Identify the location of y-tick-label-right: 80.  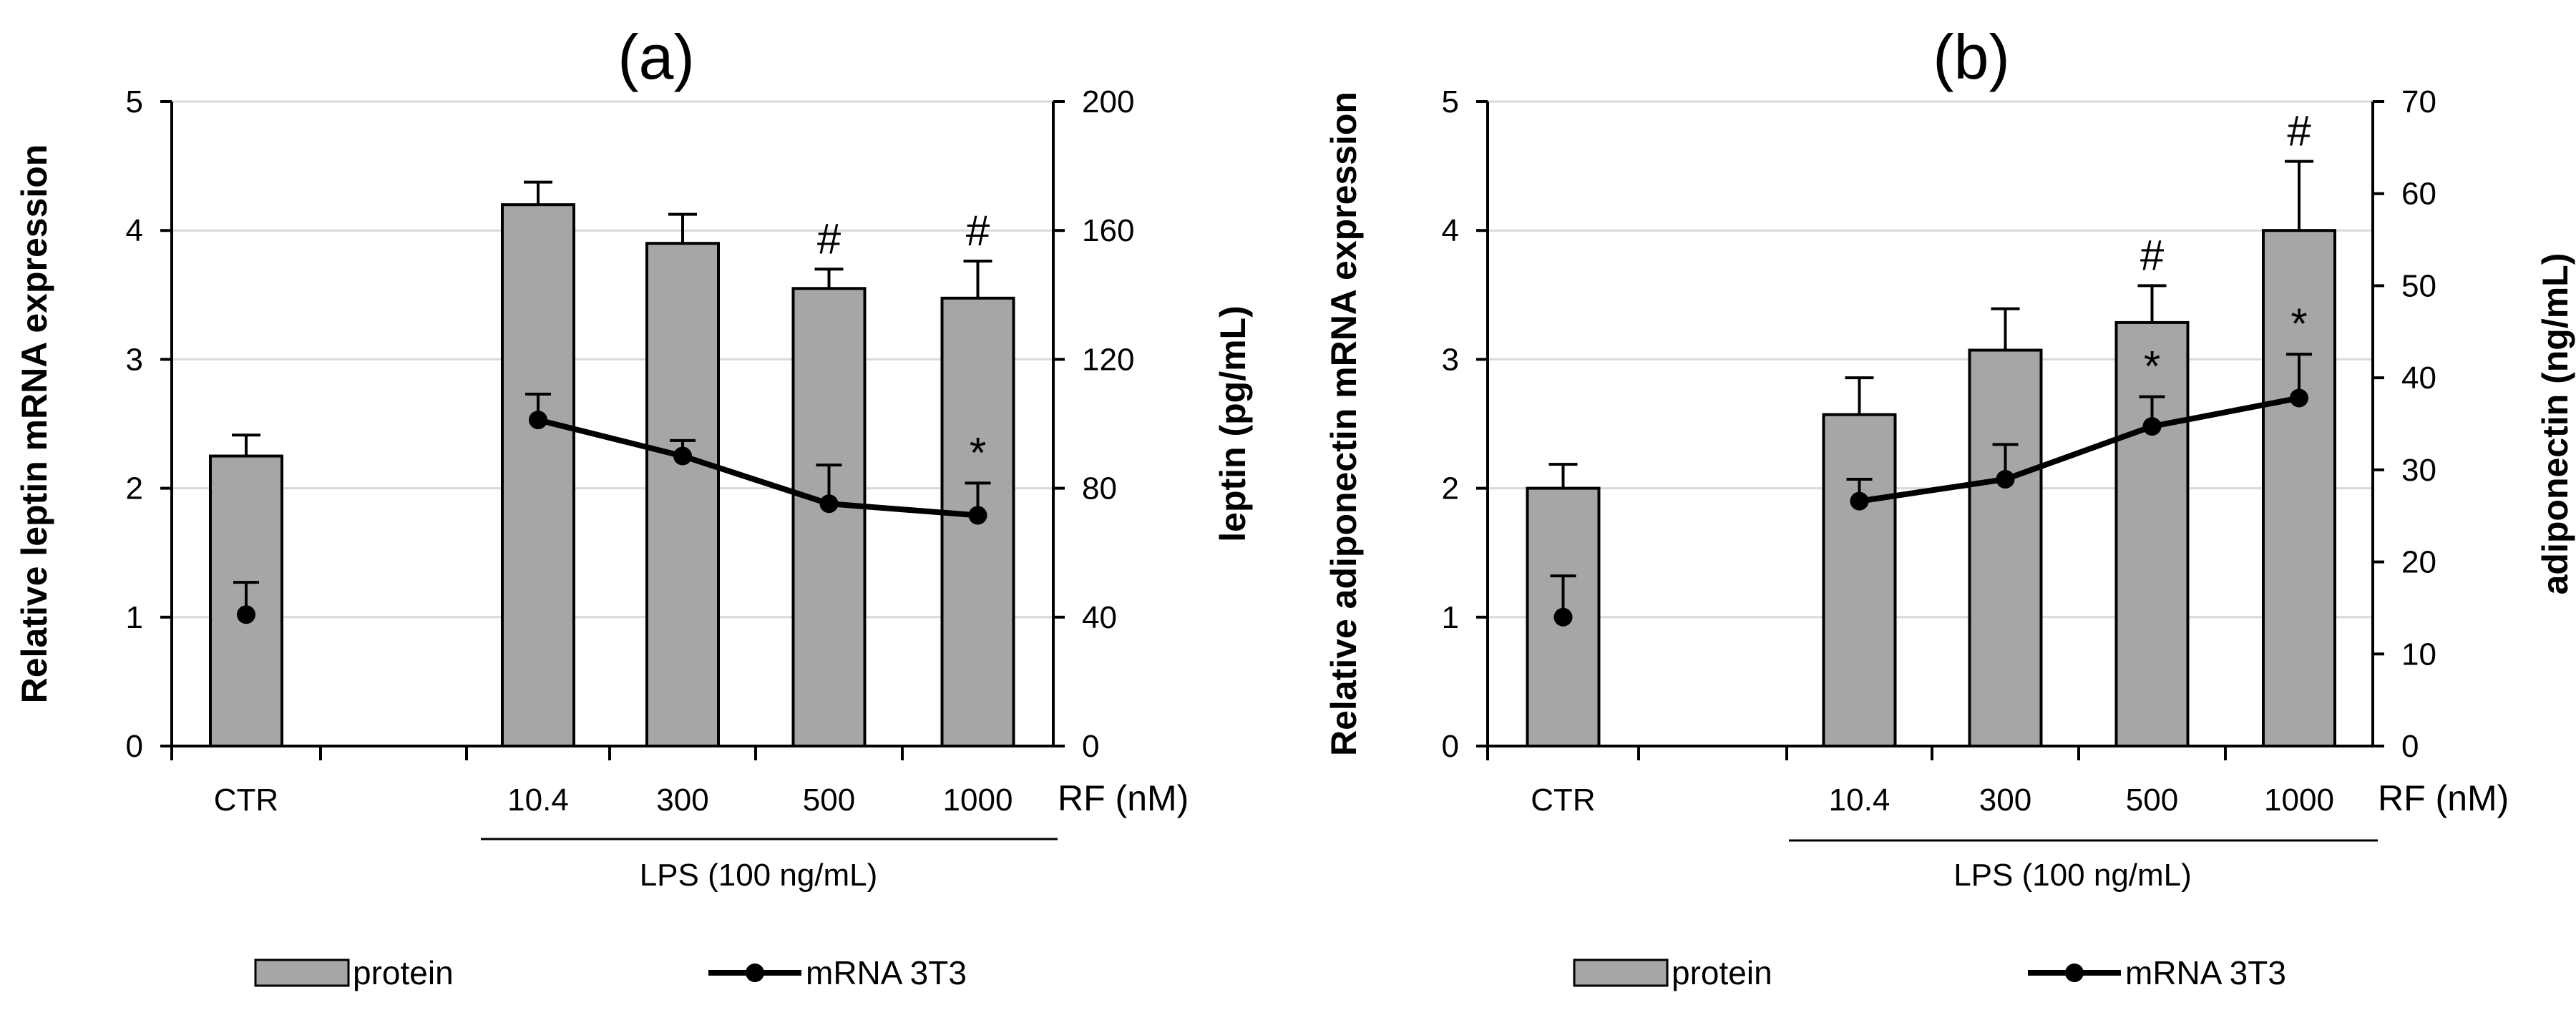
(1099, 488).